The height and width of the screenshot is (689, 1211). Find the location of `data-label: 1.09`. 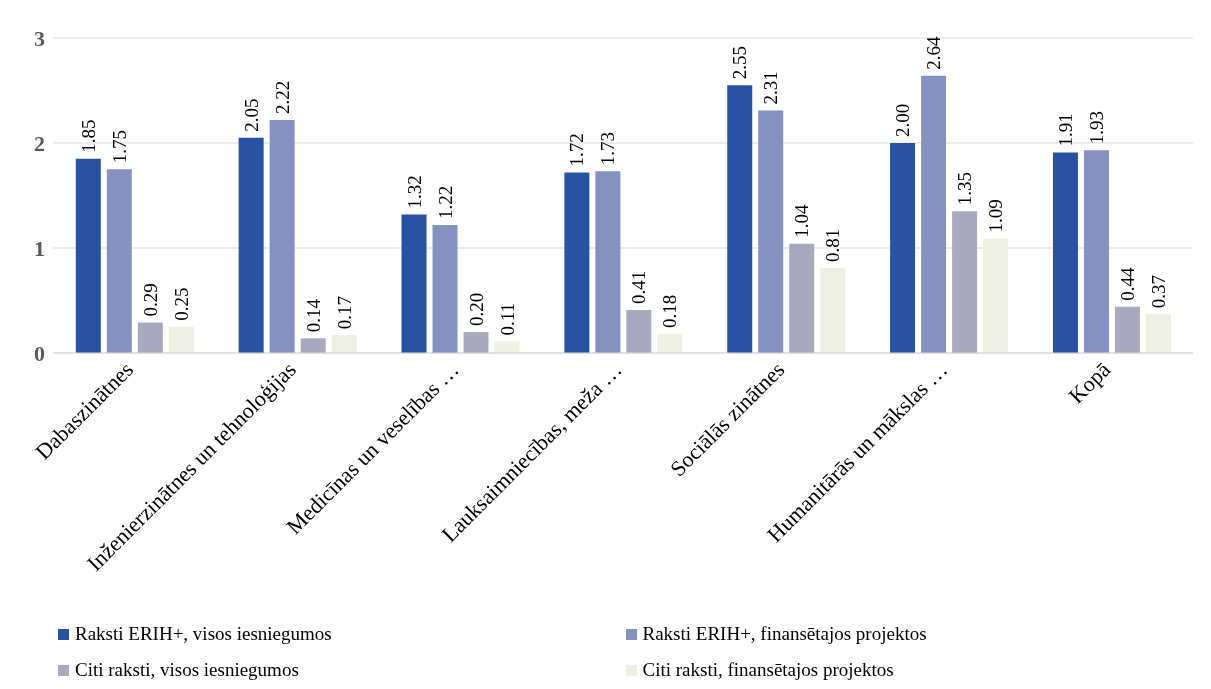

data-label: 1.09 is located at coordinates (996, 216).